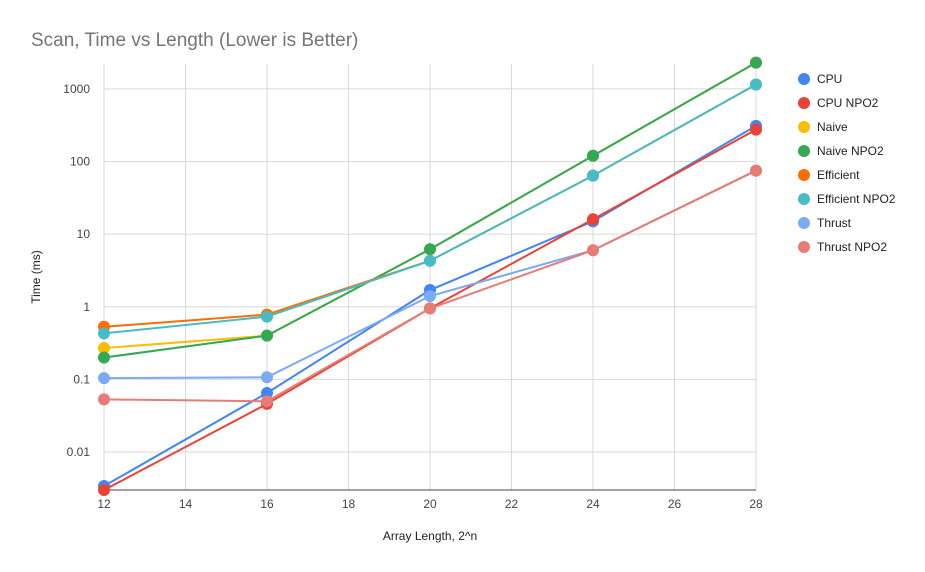 The image size is (925, 572). I want to click on legend-item: Naive, so click(823, 127).